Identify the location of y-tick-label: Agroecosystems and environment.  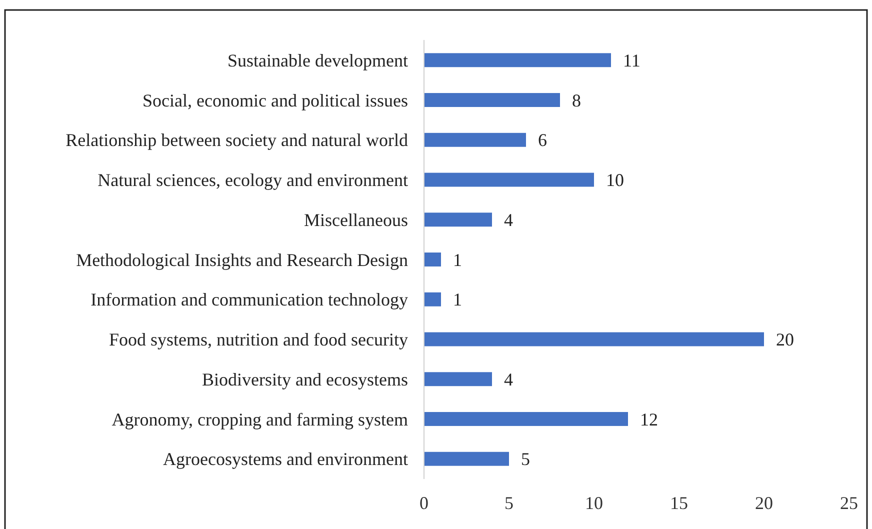
(285, 459).